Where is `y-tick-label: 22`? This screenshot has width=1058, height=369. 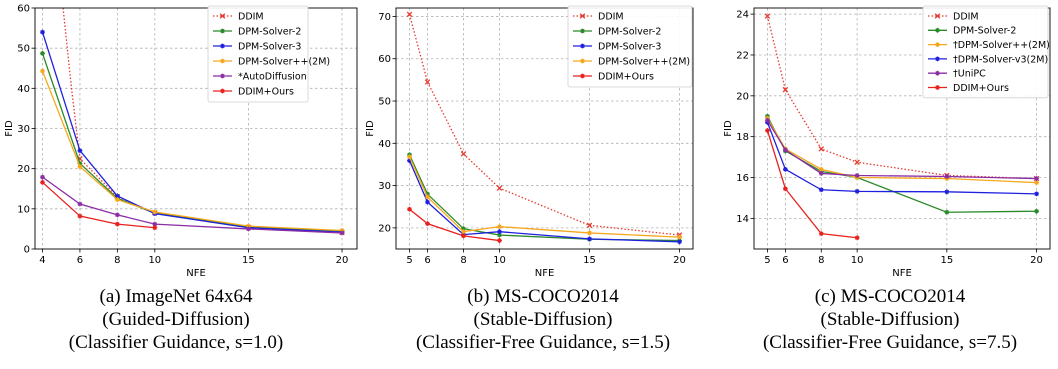 y-tick-label: 22 is located at coordinates (742, 55).